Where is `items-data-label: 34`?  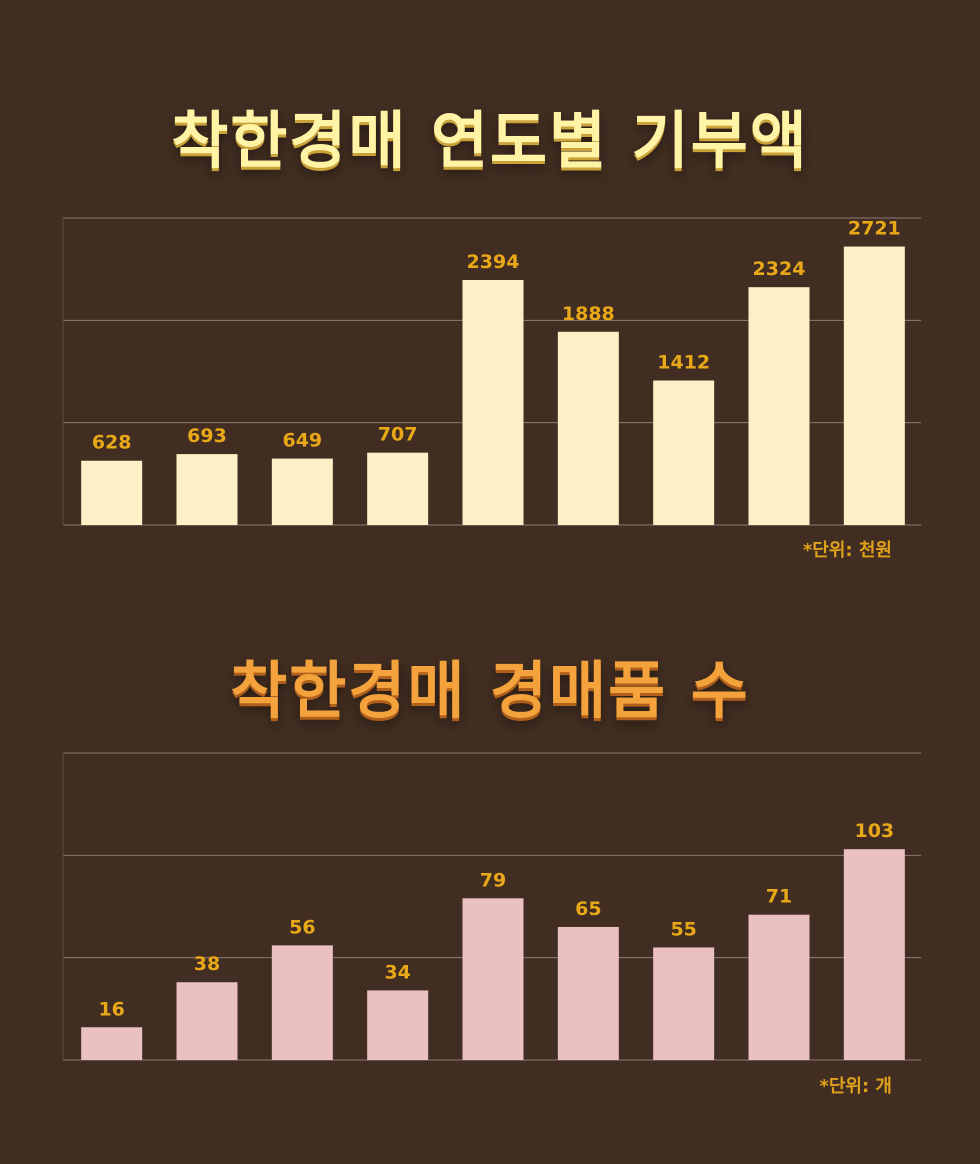 items-data-label: 34 is located at coordinates (397, 972).